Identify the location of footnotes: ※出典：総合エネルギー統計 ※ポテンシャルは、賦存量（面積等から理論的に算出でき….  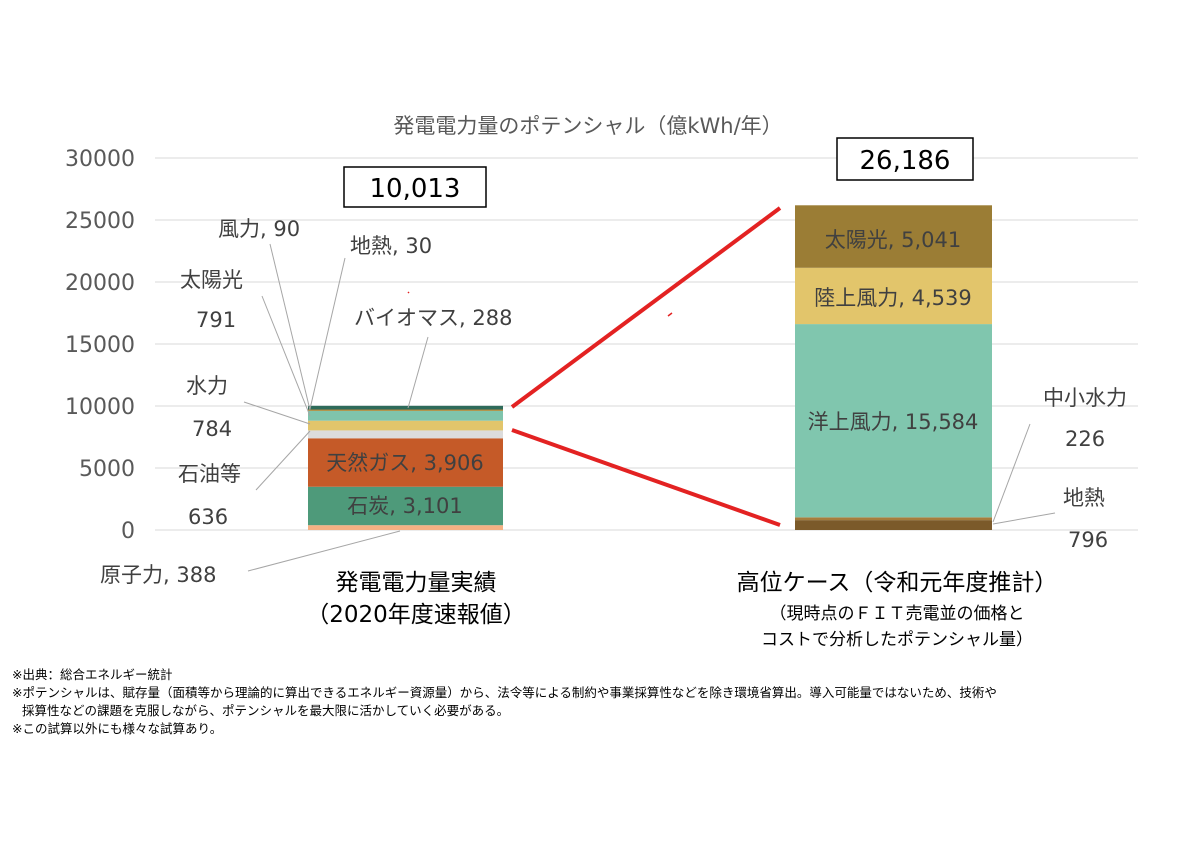
(594, 702).